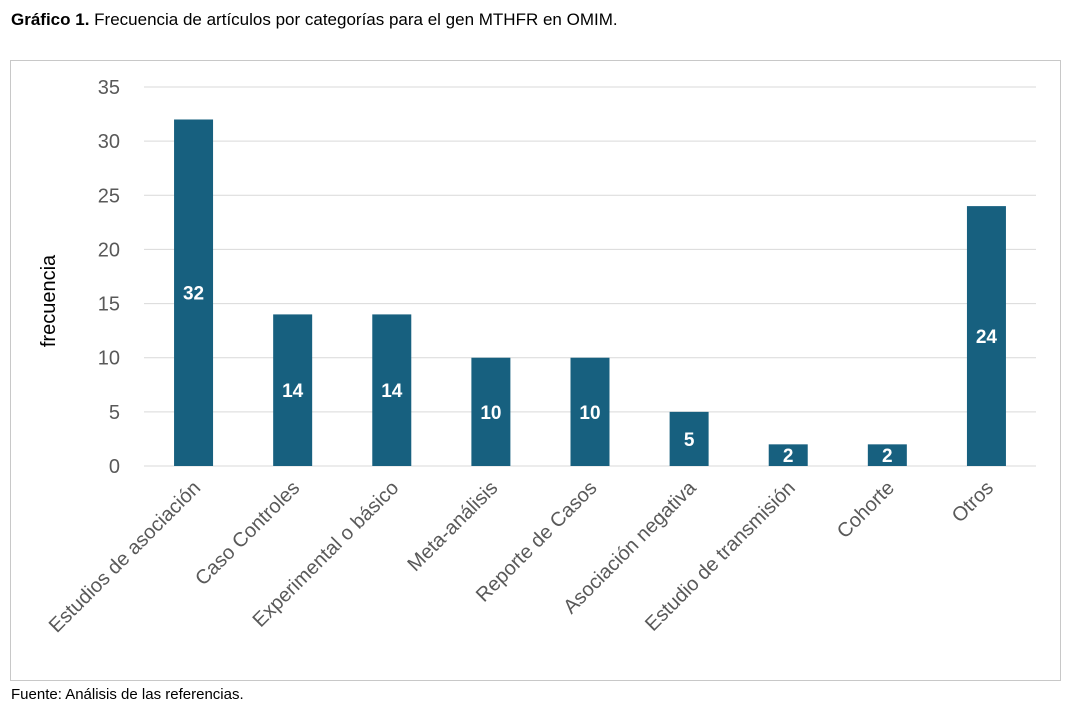 The height and width of the screenshot is (712, 1081). What do you see at coordinates (109, 305) in the screenshot?
I see `y-tick-label: 15` at bounding box center [109, 305].